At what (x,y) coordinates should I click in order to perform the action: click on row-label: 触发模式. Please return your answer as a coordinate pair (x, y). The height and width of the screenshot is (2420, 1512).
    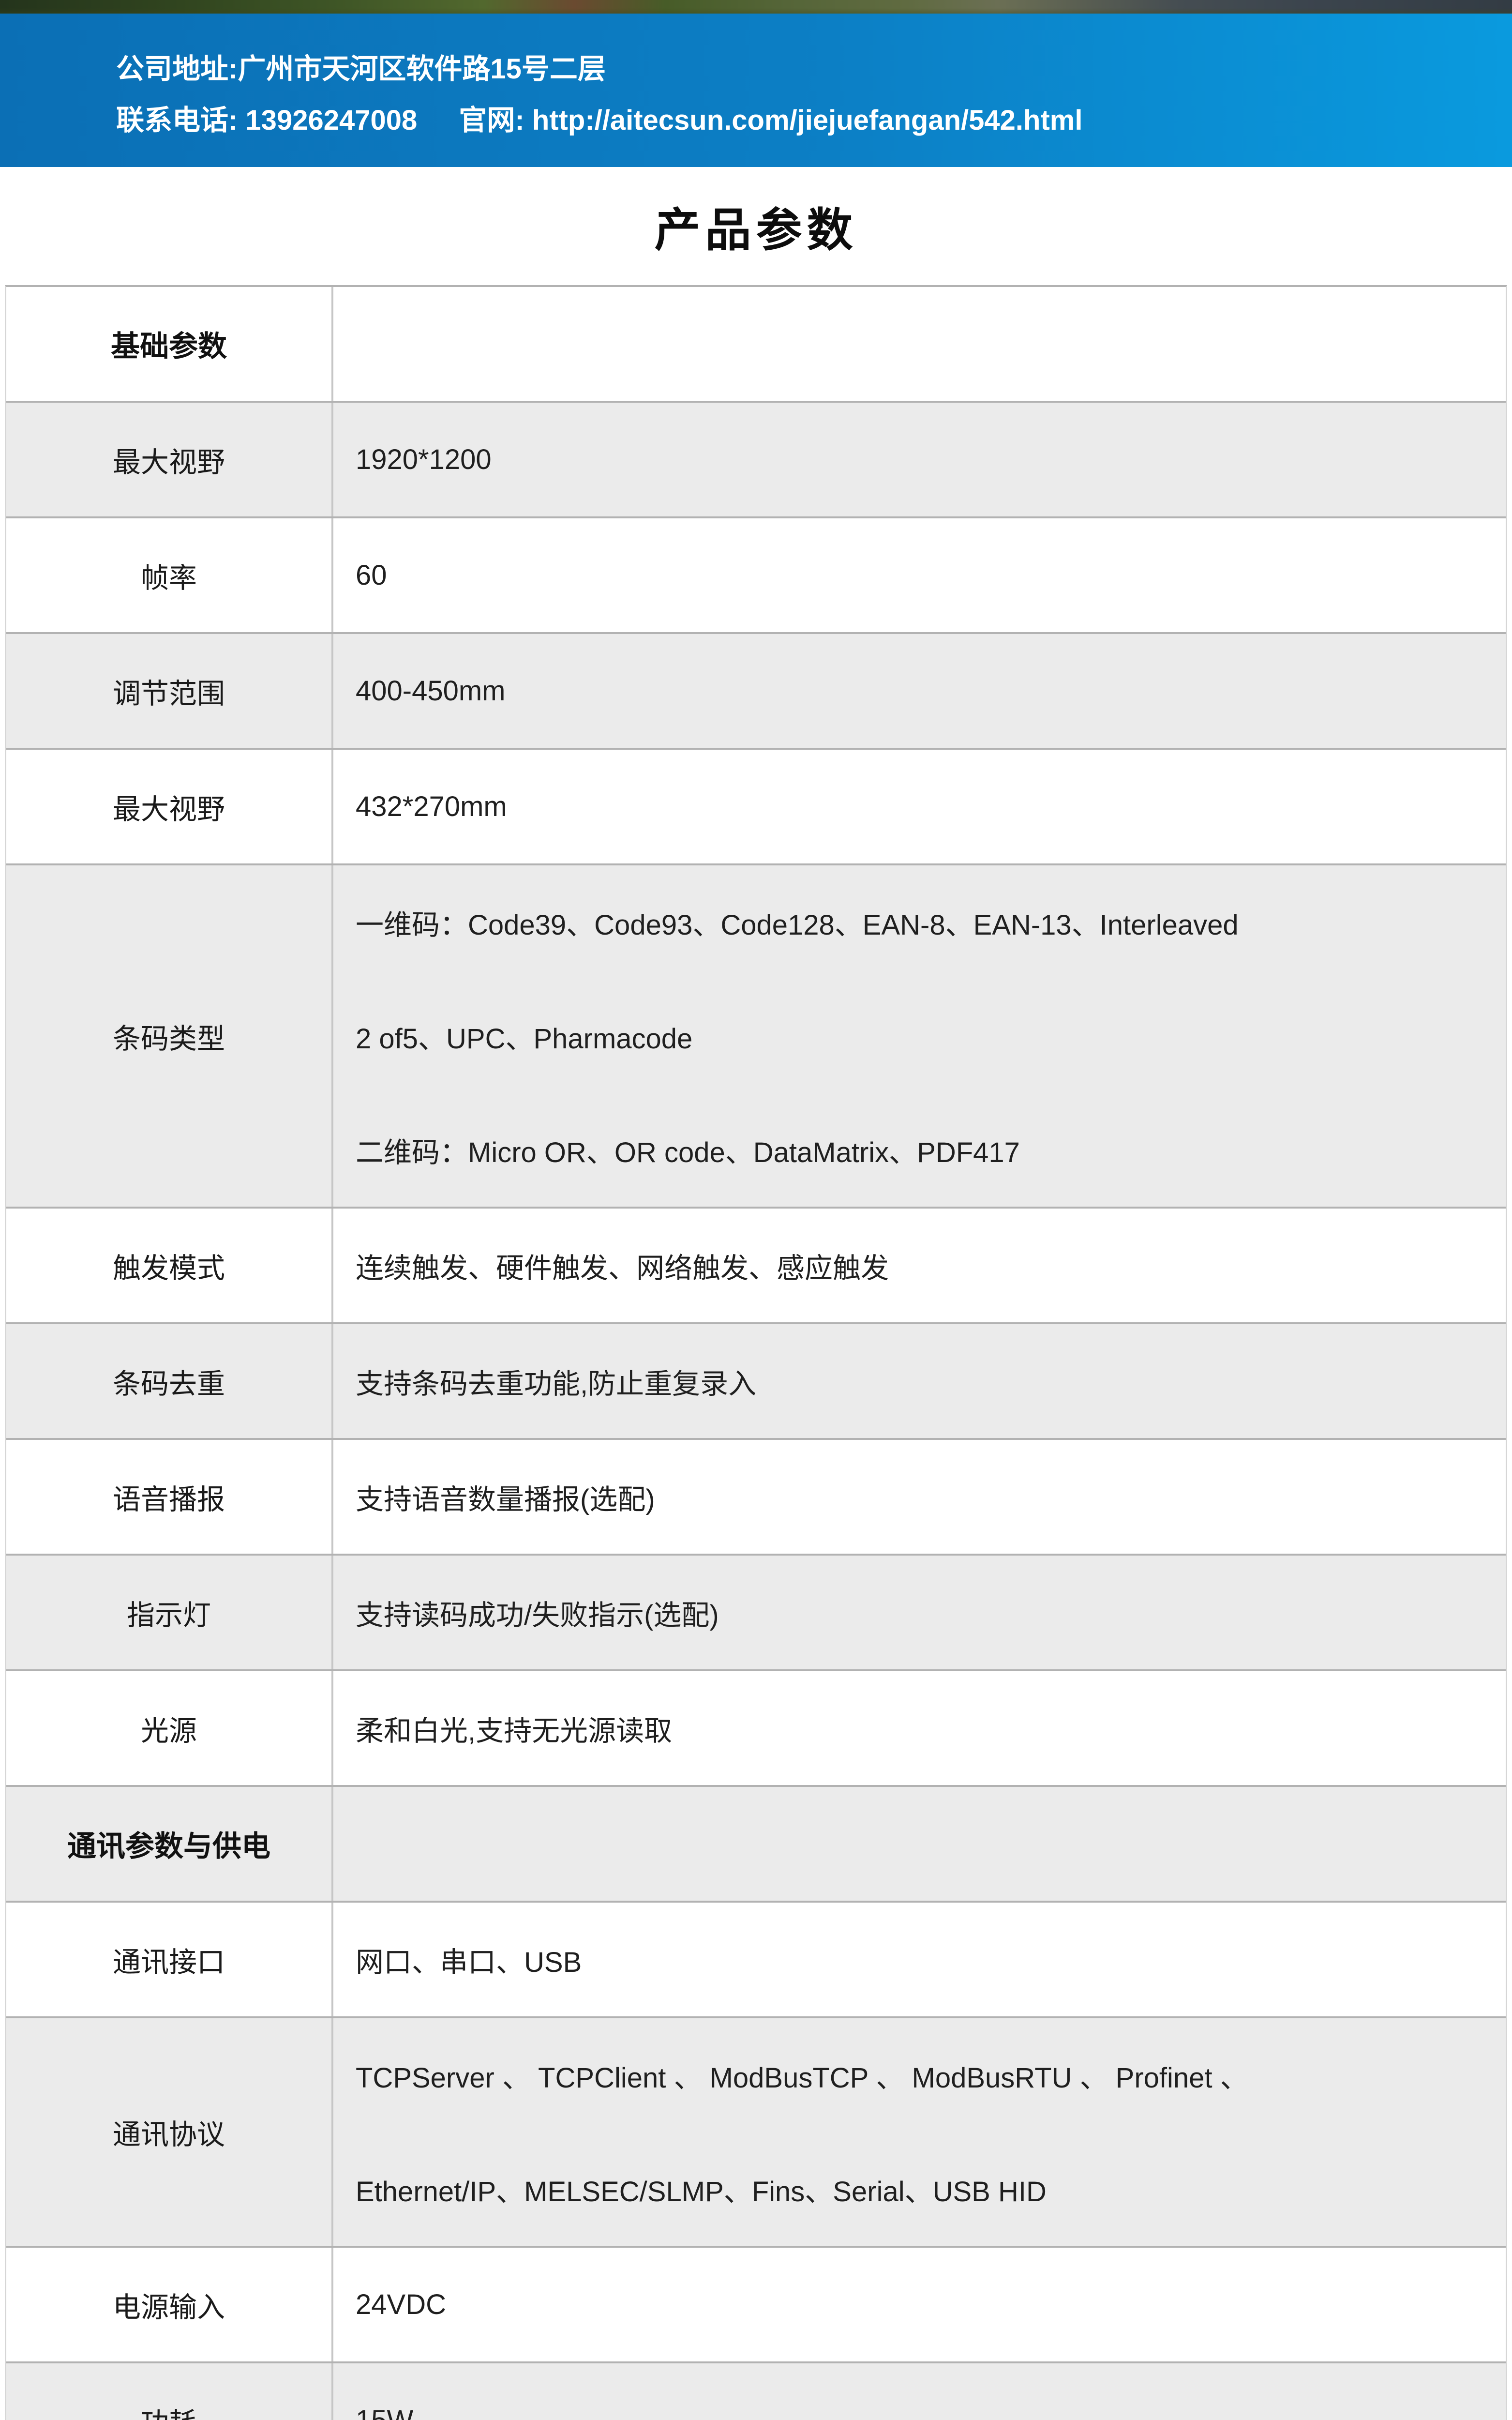
    Looking at the image, I should click on (169, 1265).